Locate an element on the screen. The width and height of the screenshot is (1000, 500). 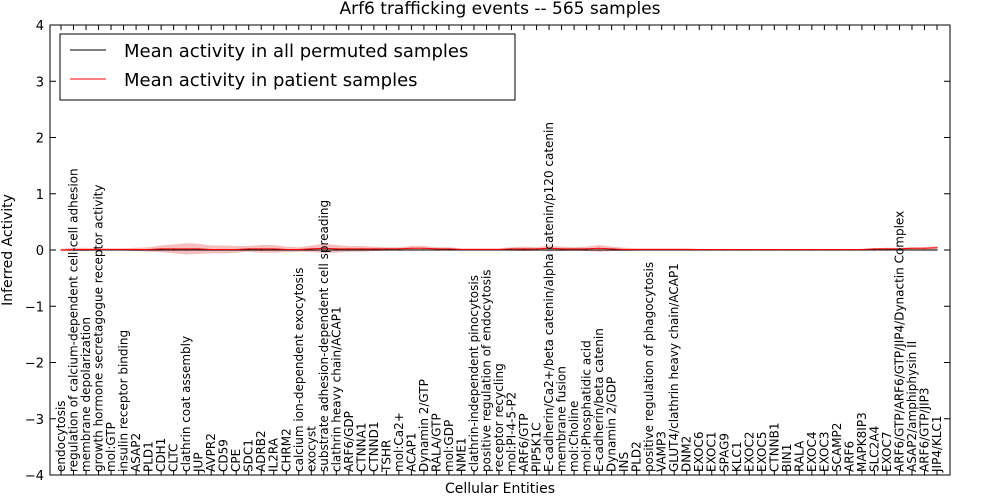
entity-label: ADRB2 is located at coordinates (261, 451).